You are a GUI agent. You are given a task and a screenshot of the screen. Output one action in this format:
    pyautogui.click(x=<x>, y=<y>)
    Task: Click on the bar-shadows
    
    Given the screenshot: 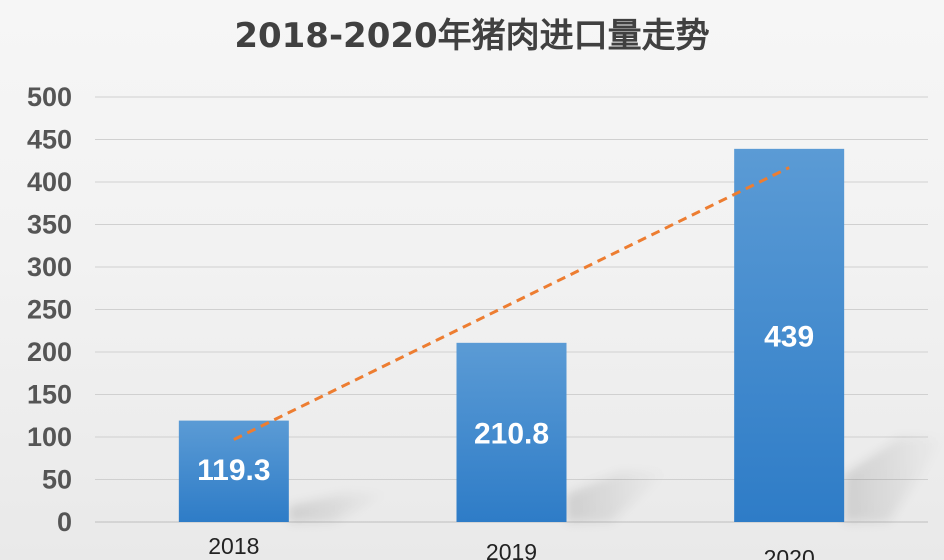 What is the action you would take?
    pyautogui.click(x=616, y=479)
    